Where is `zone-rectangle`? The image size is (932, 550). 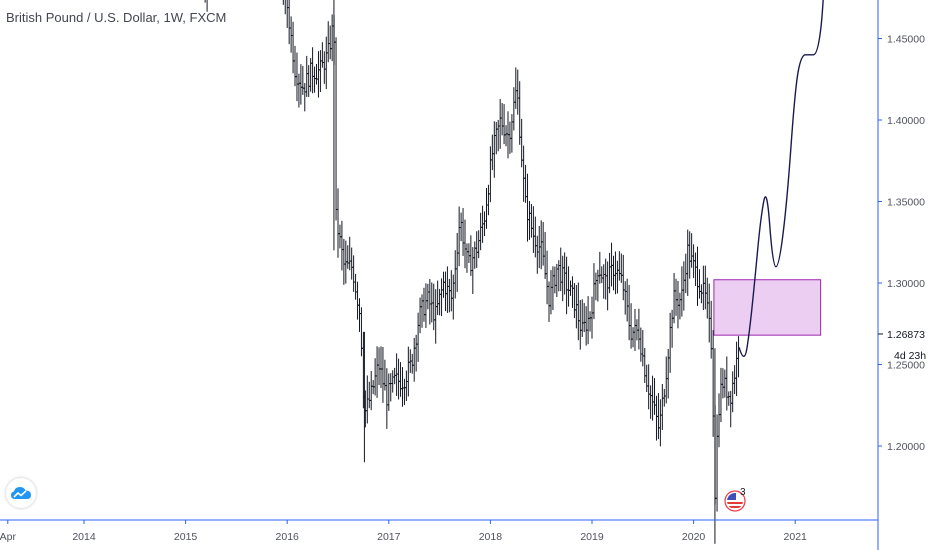
zone-rectangle is located at coordinates (767, 307).